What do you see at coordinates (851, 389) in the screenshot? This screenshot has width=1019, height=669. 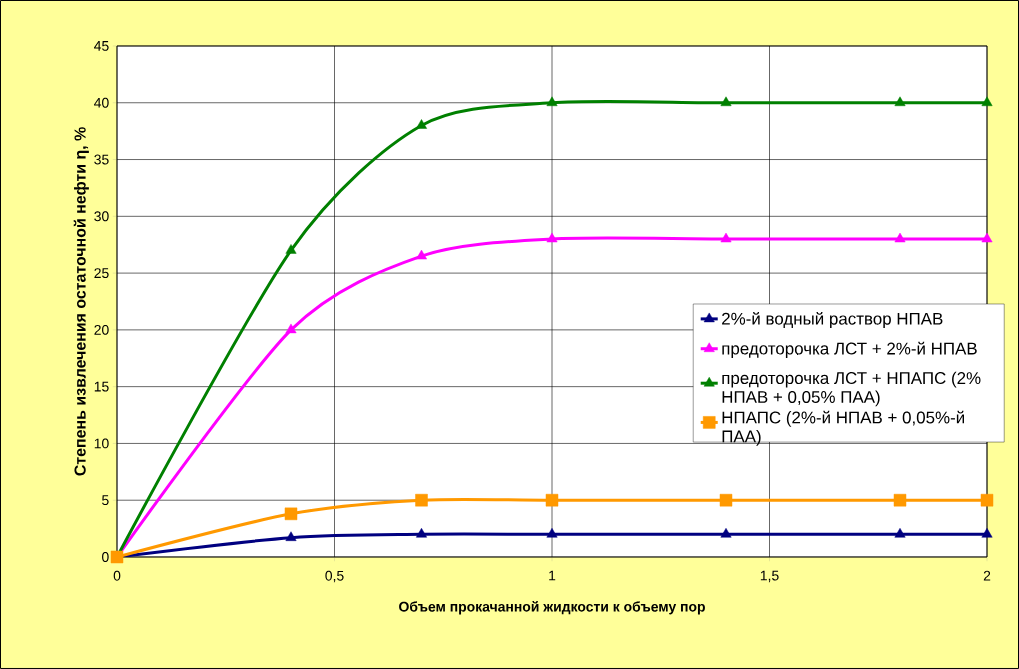 I see `legend-label: предоторочка ЛСТ + НПАПС (2% НПАВ + 0,05% ПАА)` at bounding box center [851, 389].